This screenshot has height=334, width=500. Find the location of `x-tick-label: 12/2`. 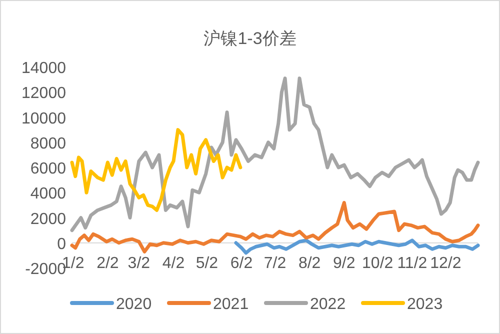

x-tick-label: 12/2 is located at coordinates (446, 263).